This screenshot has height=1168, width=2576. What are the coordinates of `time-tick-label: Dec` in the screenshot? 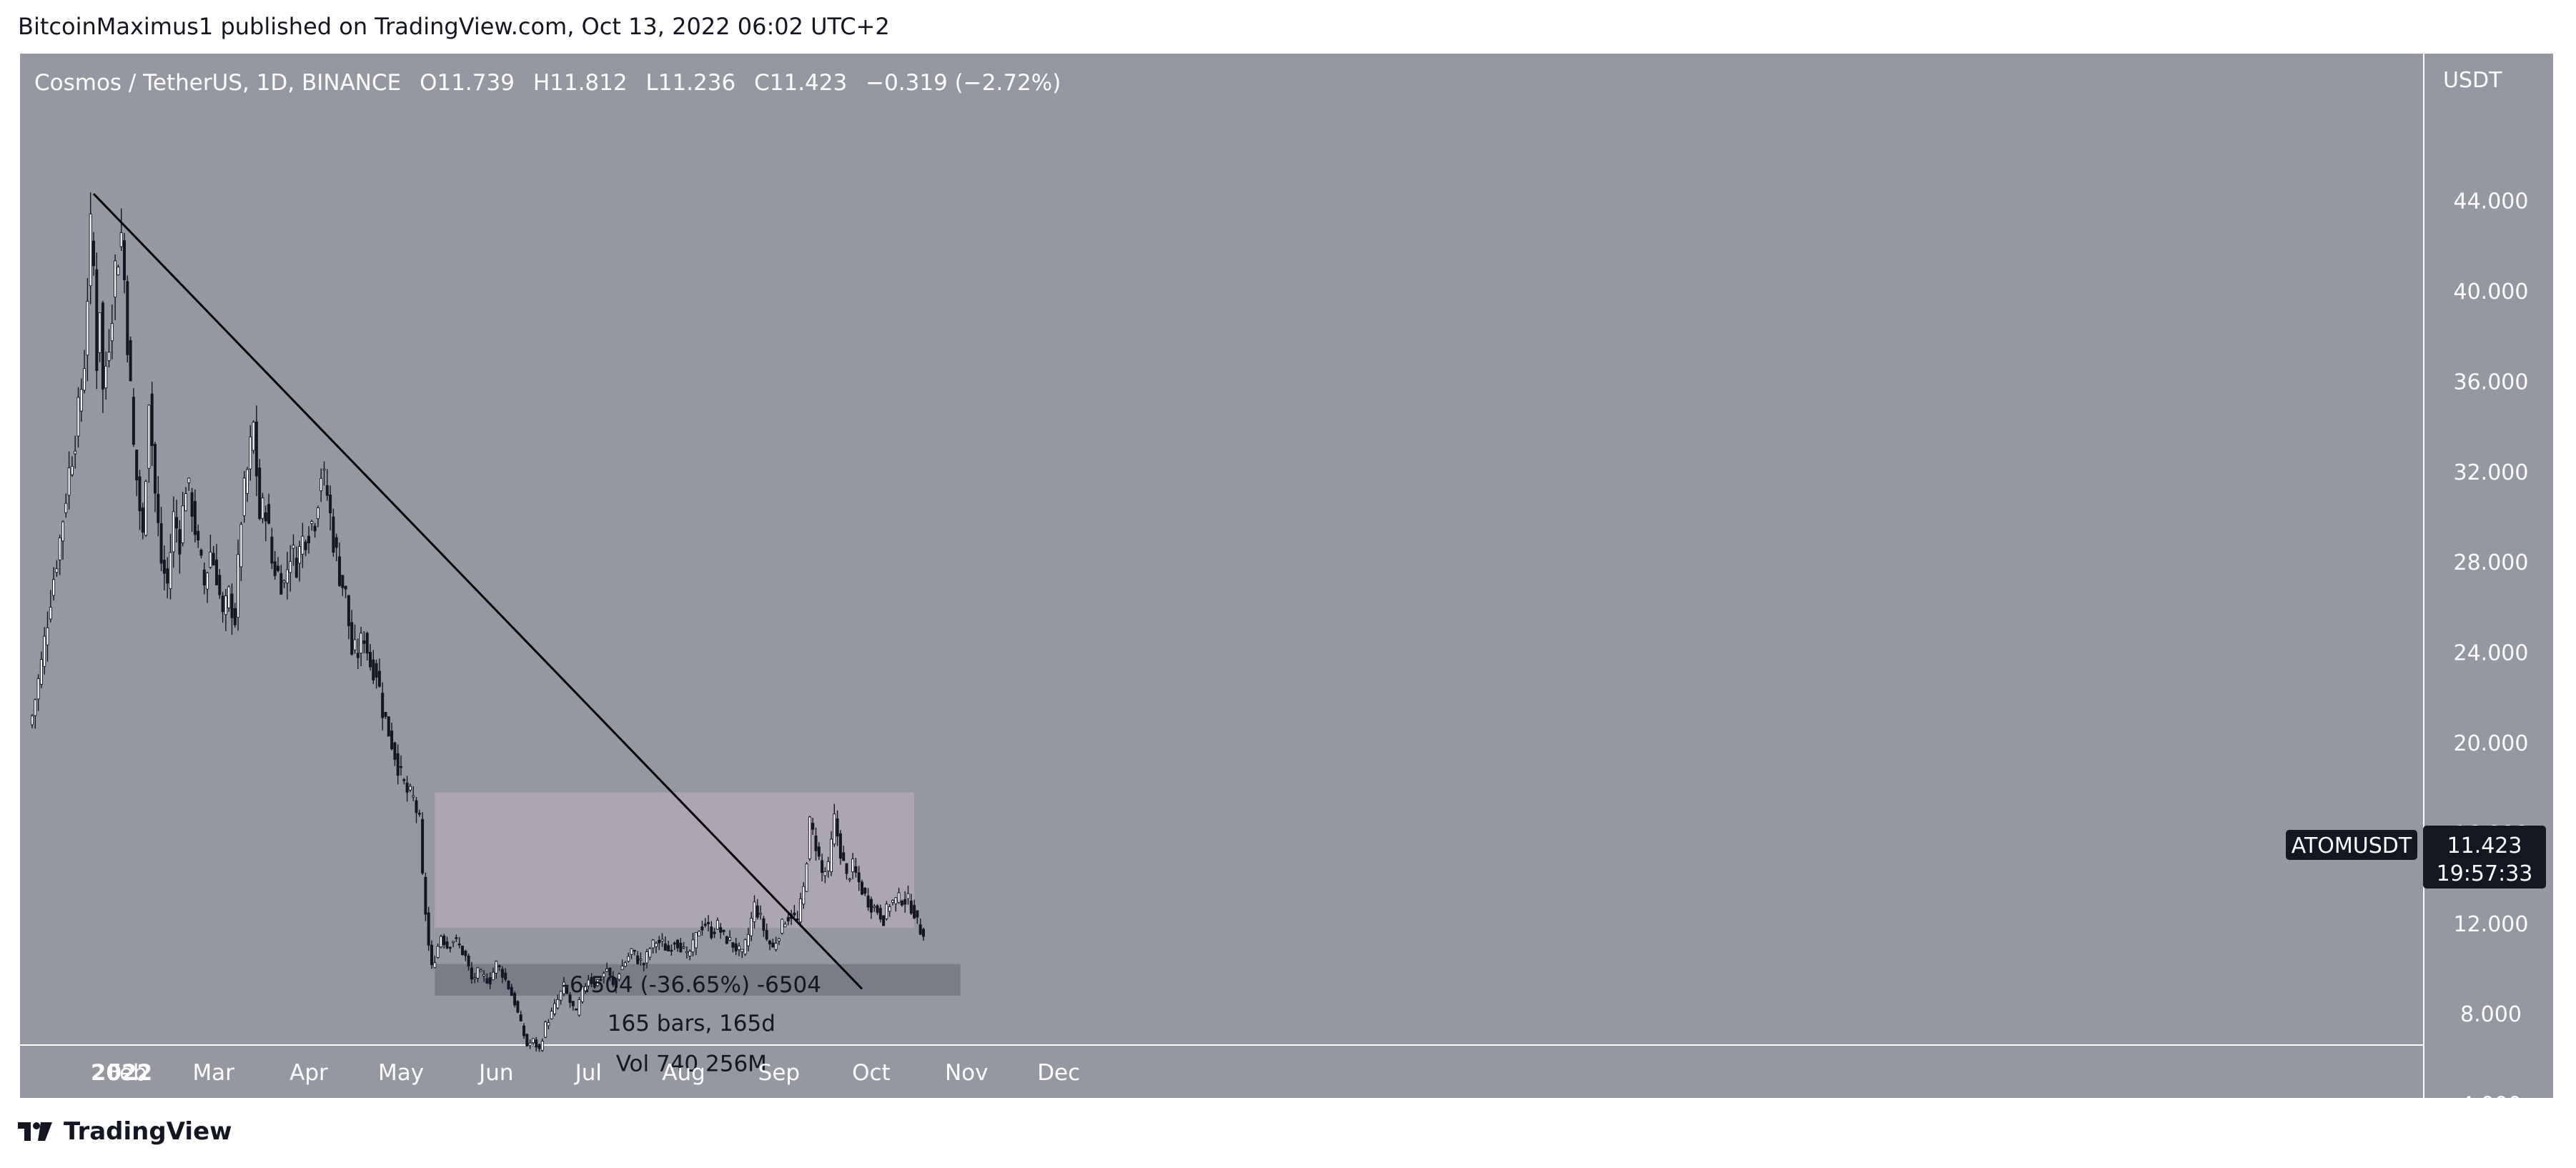 It's located at (1058, 1073).